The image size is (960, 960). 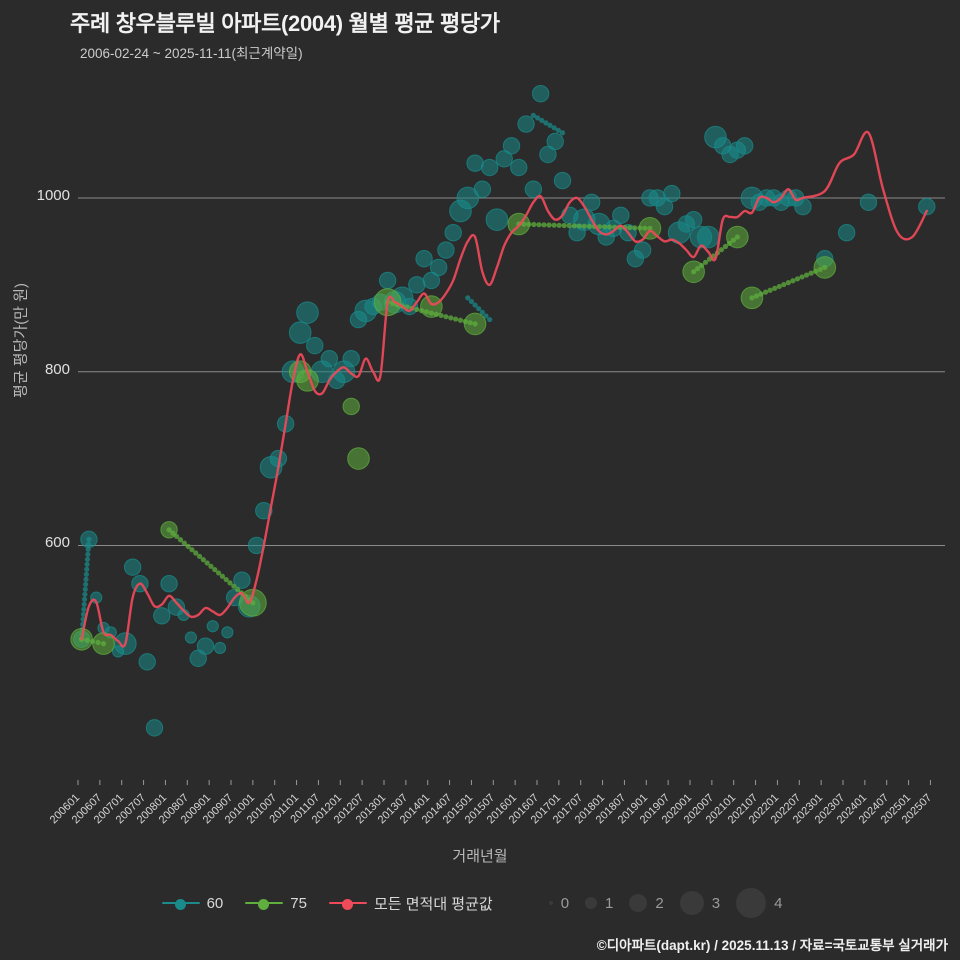 What do you see at coordinates (609, 903) in the screenshot?
I see `size-legend-label: 1` at bounding box center [609, 903].